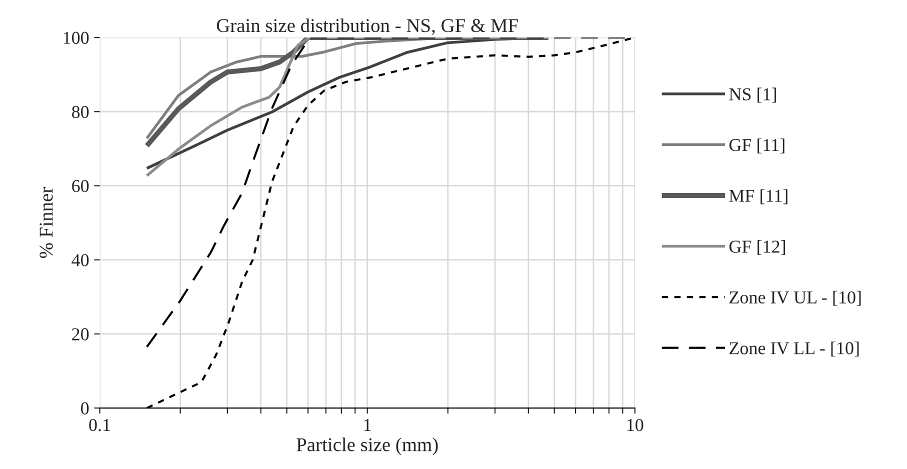 The width and height of the screenshot is (907, 469). I want to click on x-tick-label: 1, so click(367, 425).